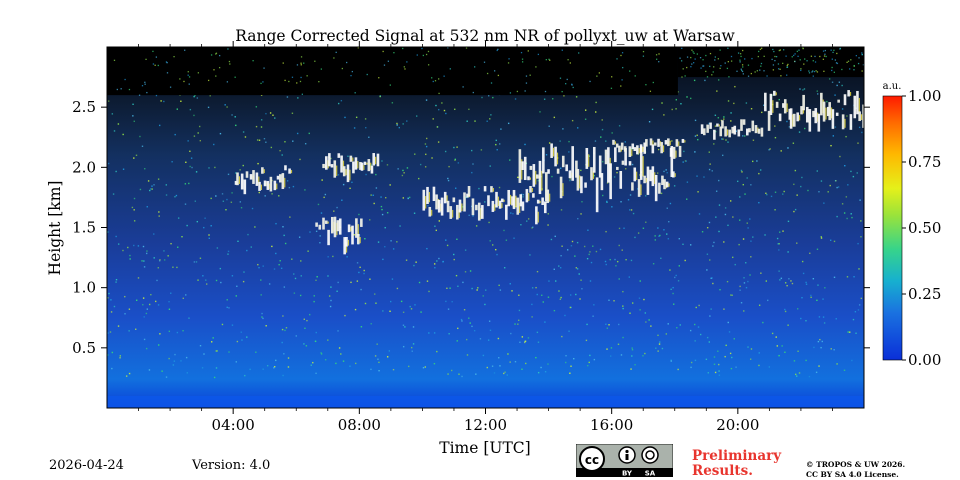 Image resolution: width=960 pixels, height=480 pixels. I want to click on colorbar-tick-label: 1.00, so click(924, 96).